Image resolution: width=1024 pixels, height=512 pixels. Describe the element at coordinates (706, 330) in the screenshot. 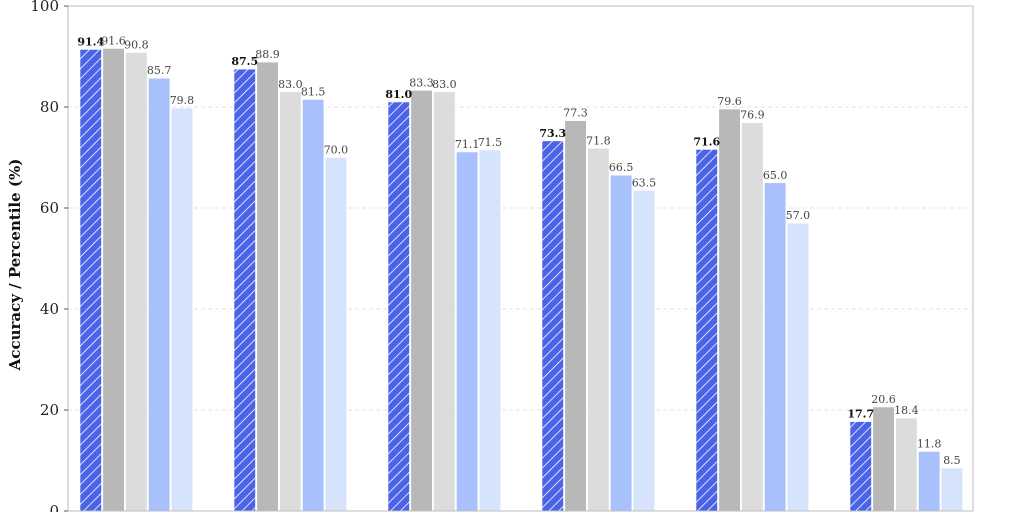

I see `bar-s1-g5` at that location.